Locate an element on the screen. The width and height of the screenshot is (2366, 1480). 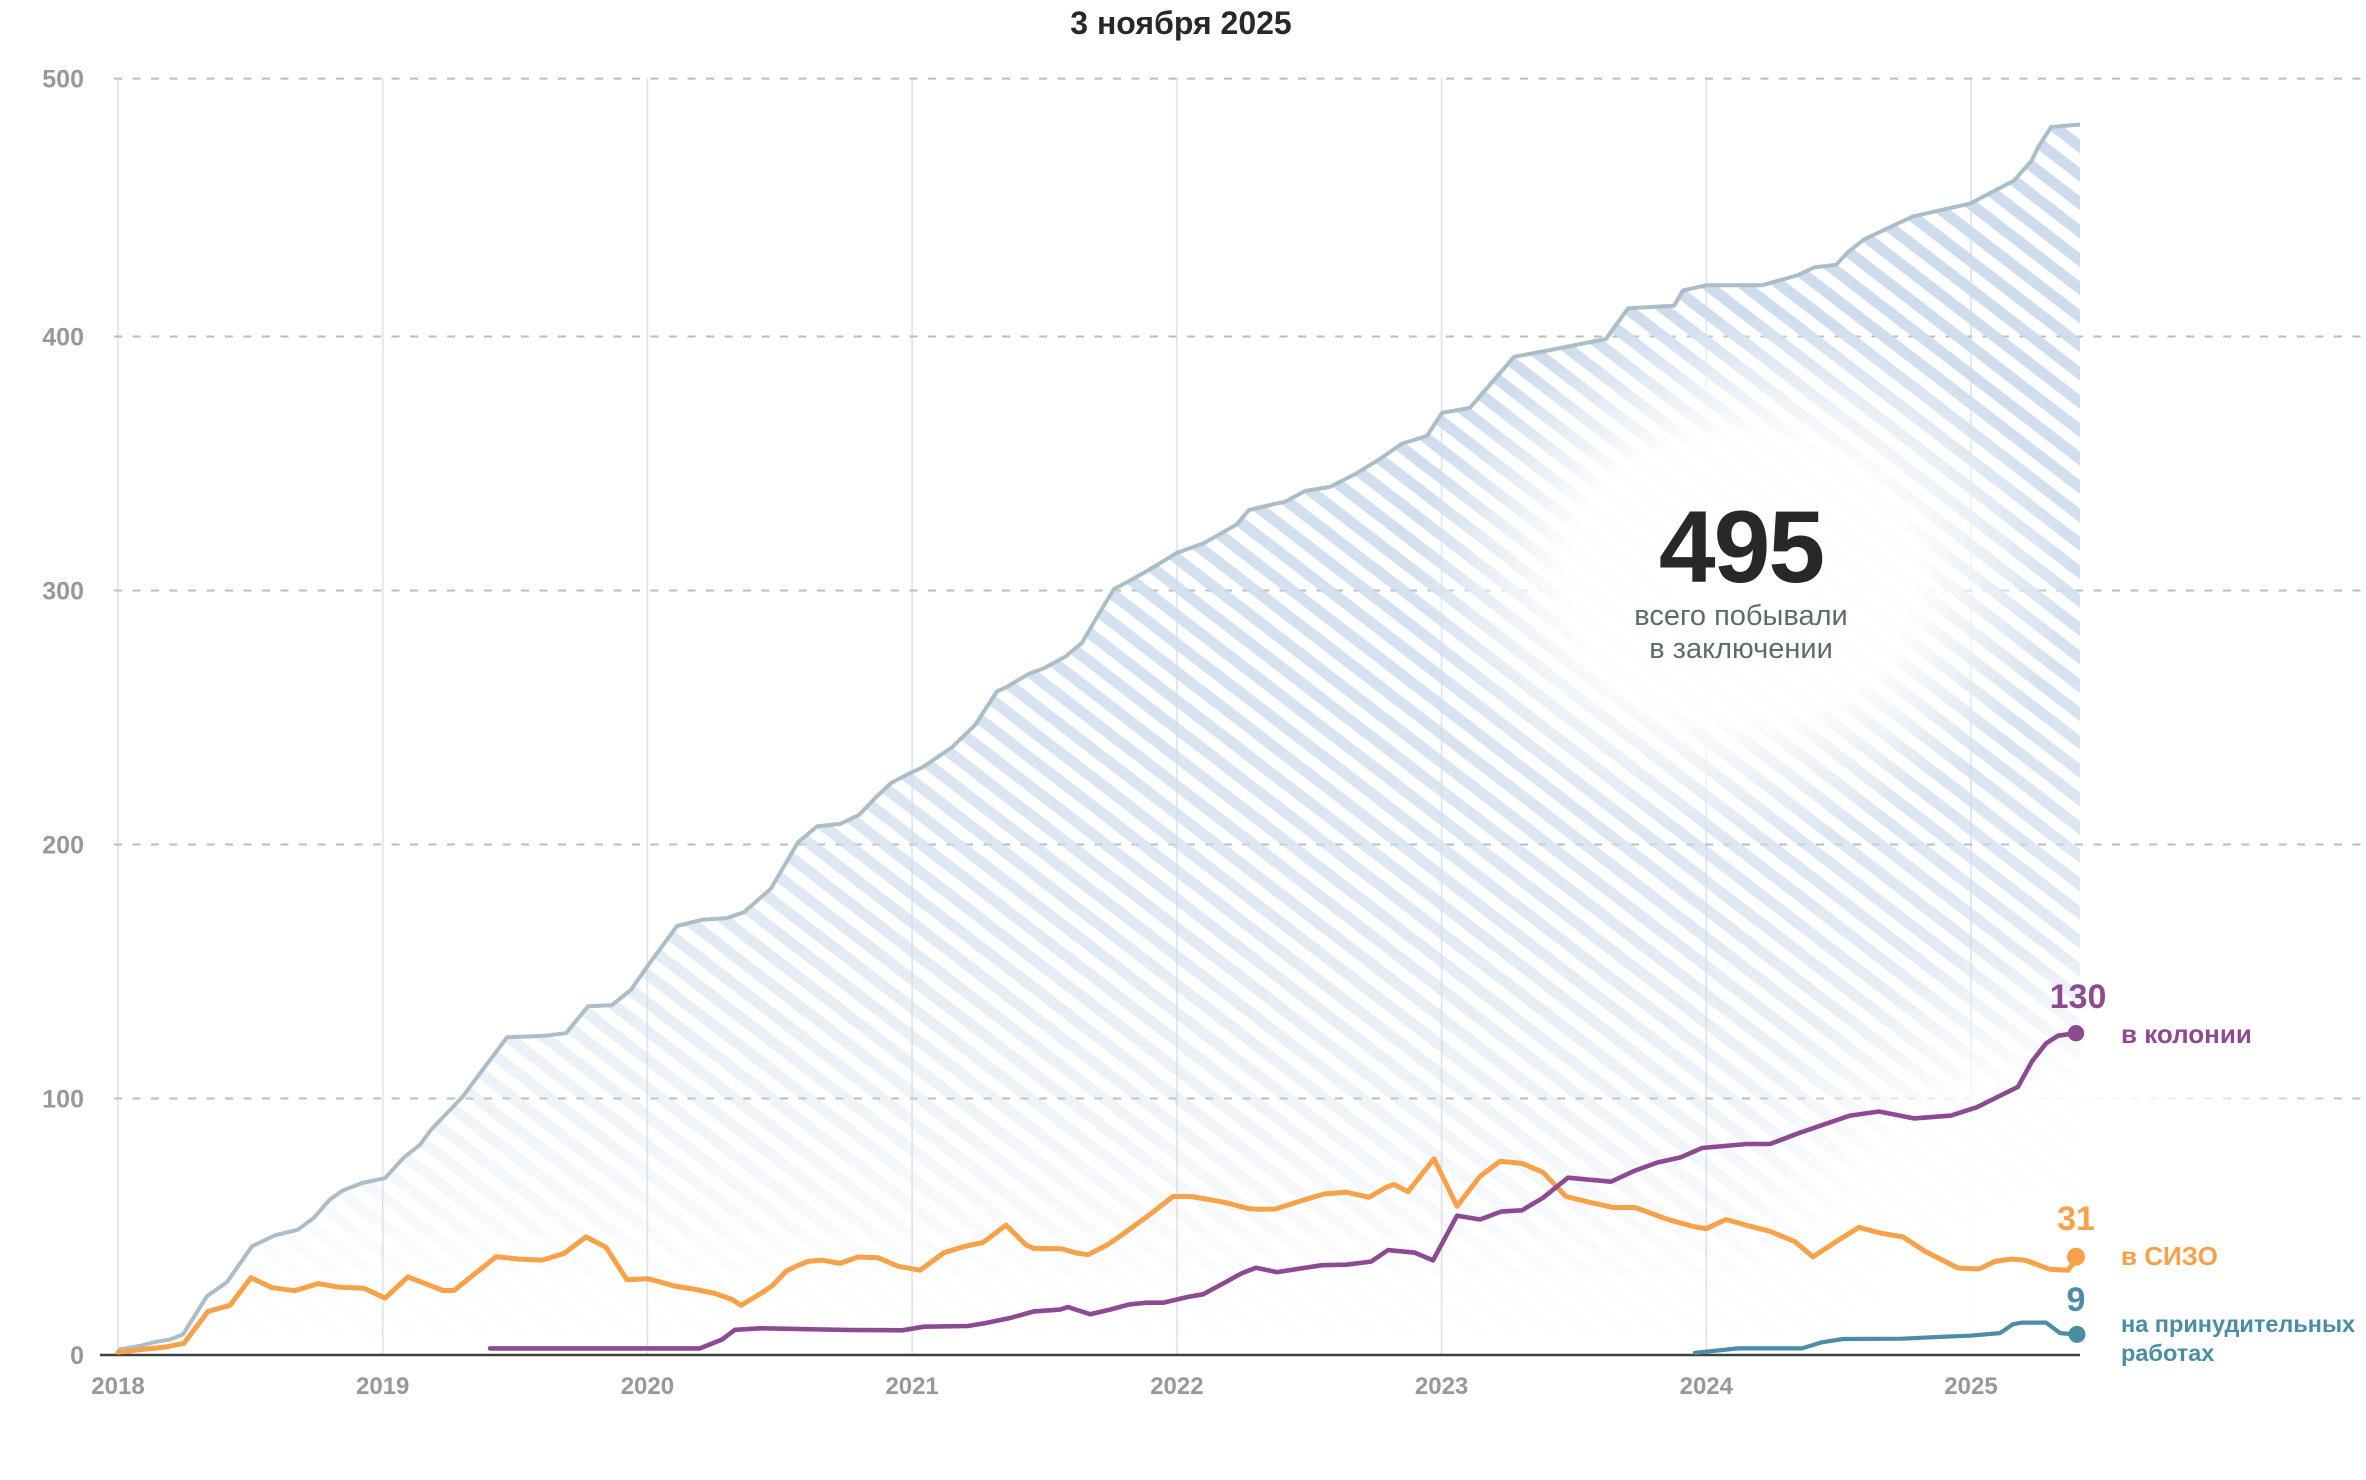
svg-text: 2022 is located at coordinates (1176, 1386).